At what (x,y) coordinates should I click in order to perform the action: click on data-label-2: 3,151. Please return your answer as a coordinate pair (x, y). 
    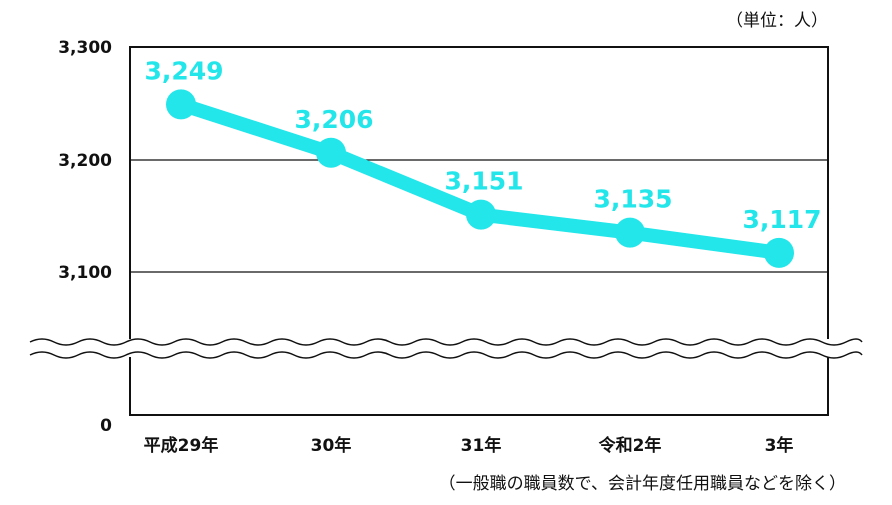
    Looking at the image, I should click on (483, 181).